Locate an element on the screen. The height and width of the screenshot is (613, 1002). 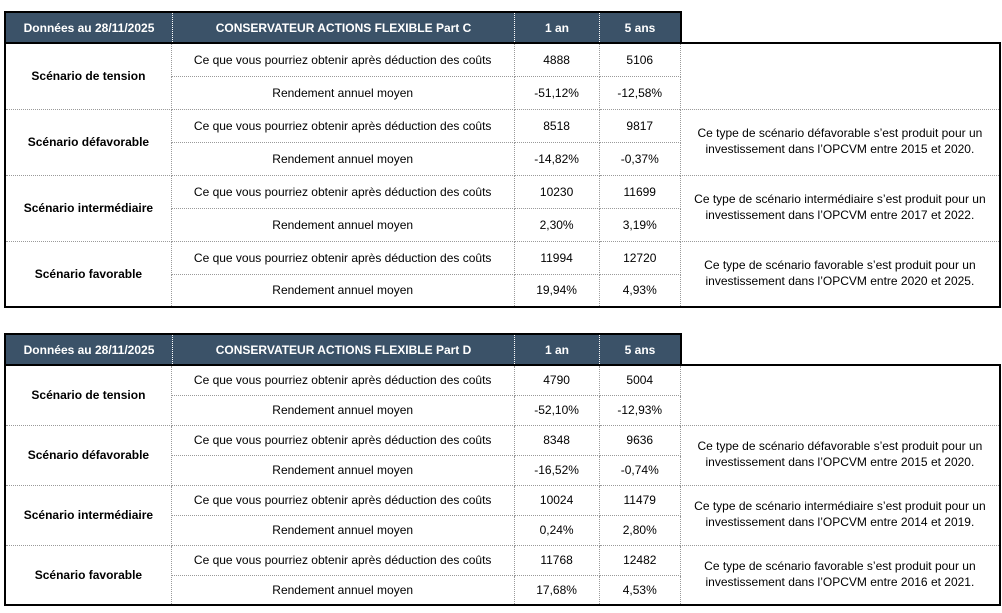
value-5ans: 12482 is located at coordinates (639, 560).